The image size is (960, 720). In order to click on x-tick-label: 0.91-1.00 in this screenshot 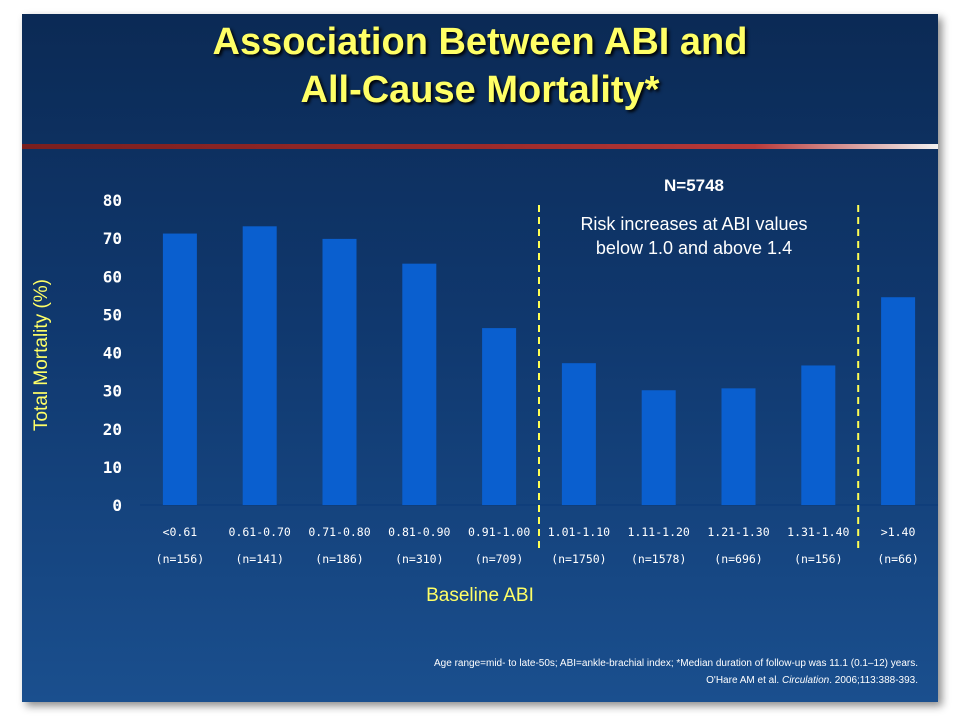, I will do `click(499, 532)`.